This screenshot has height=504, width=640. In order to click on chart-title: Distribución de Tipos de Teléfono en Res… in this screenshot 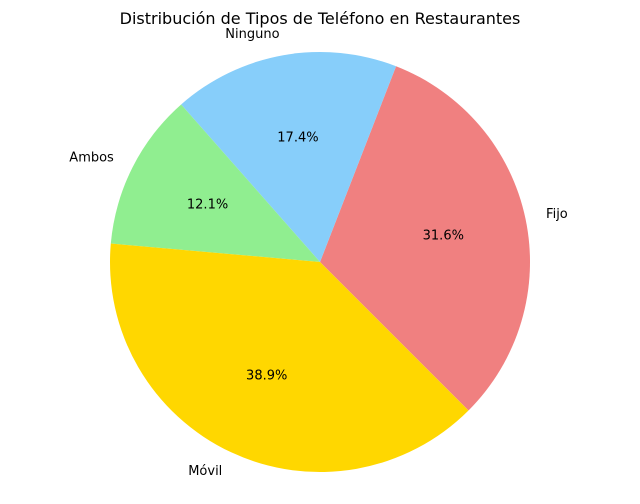, I will do `click(320, 18)`.